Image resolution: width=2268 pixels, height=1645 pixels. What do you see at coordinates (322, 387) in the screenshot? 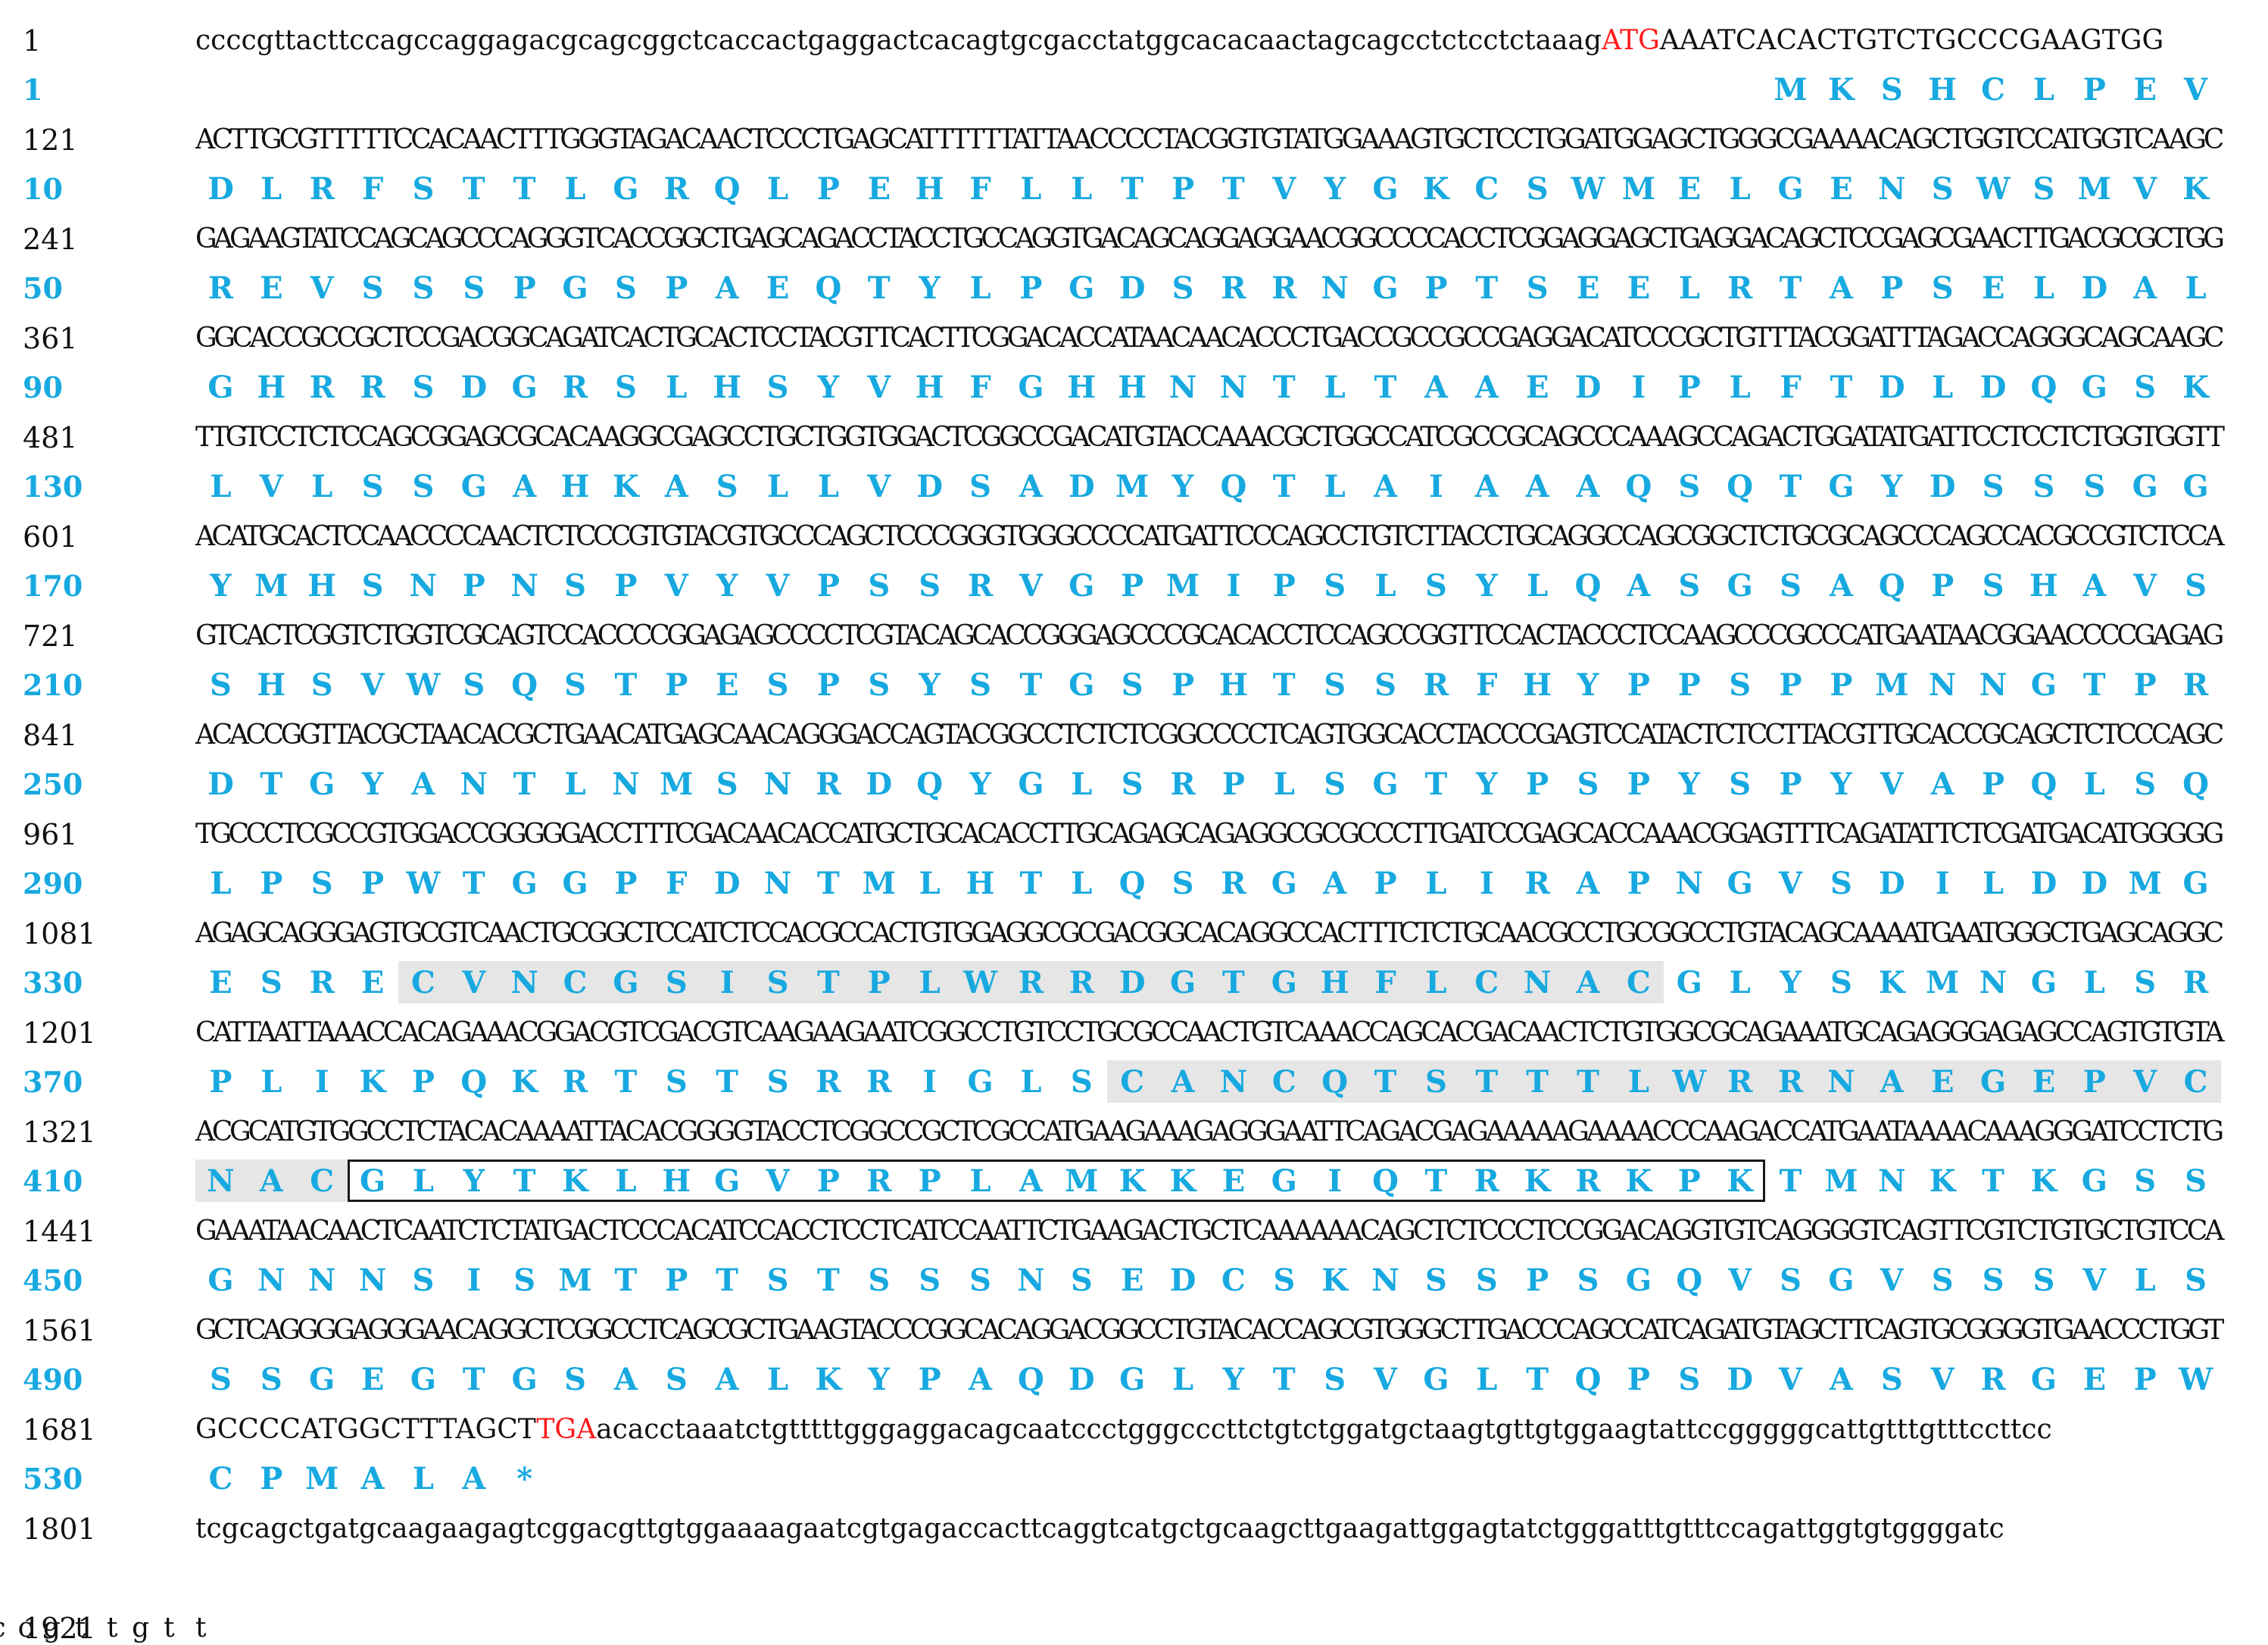
I see `amino-acid-residue: R` at bounding box center [322, 387].